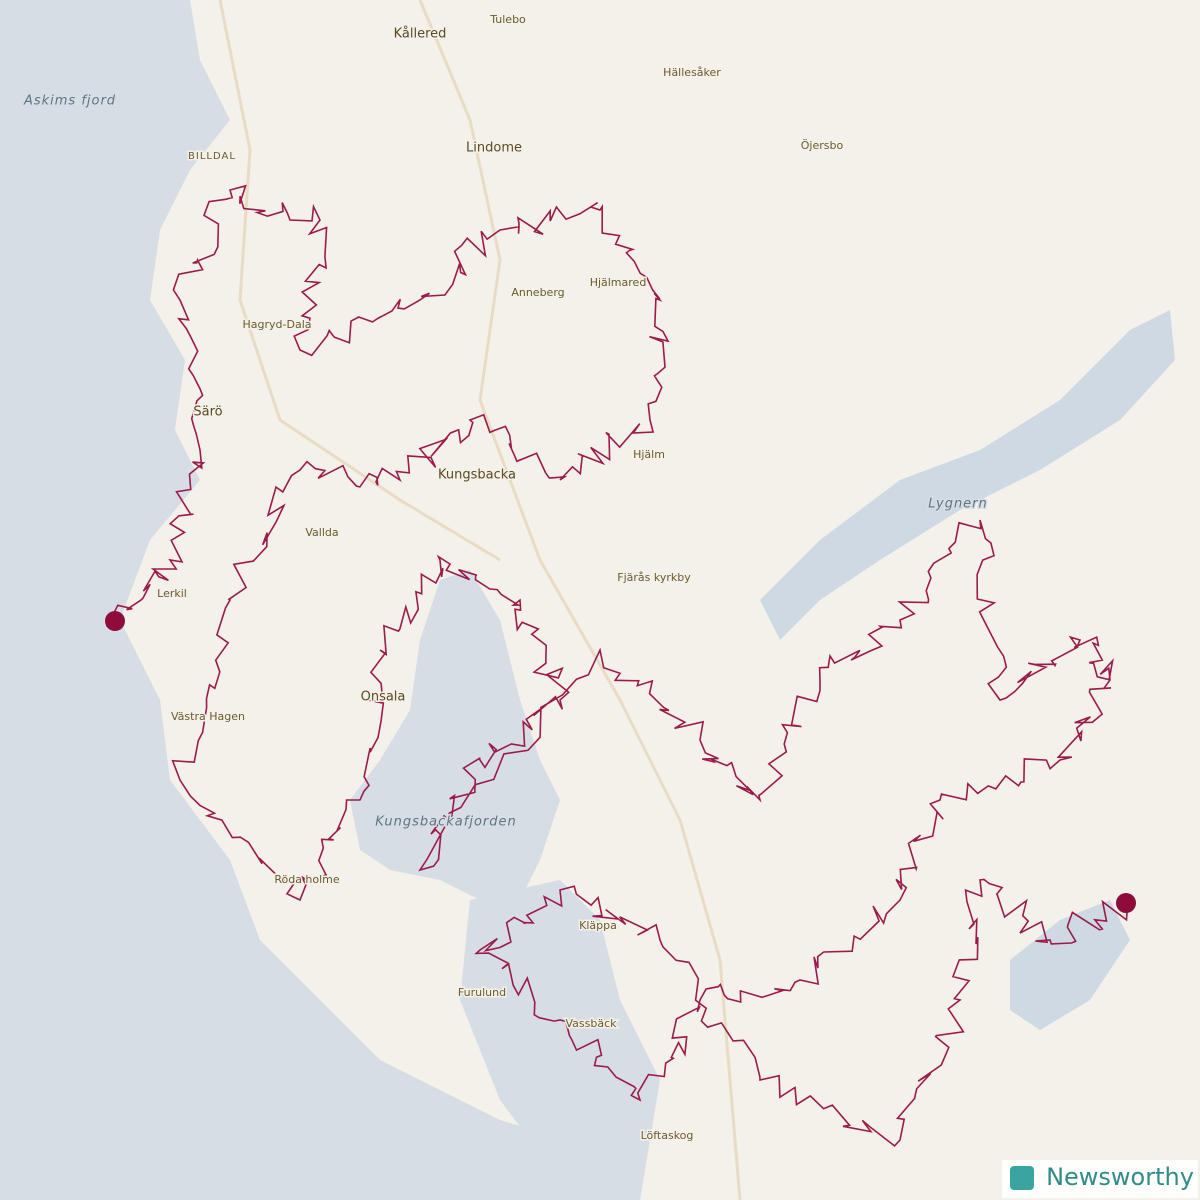 The width and height of the screenshot is (1200, 1200). I want to click on lake-south, so click(1070, 965).